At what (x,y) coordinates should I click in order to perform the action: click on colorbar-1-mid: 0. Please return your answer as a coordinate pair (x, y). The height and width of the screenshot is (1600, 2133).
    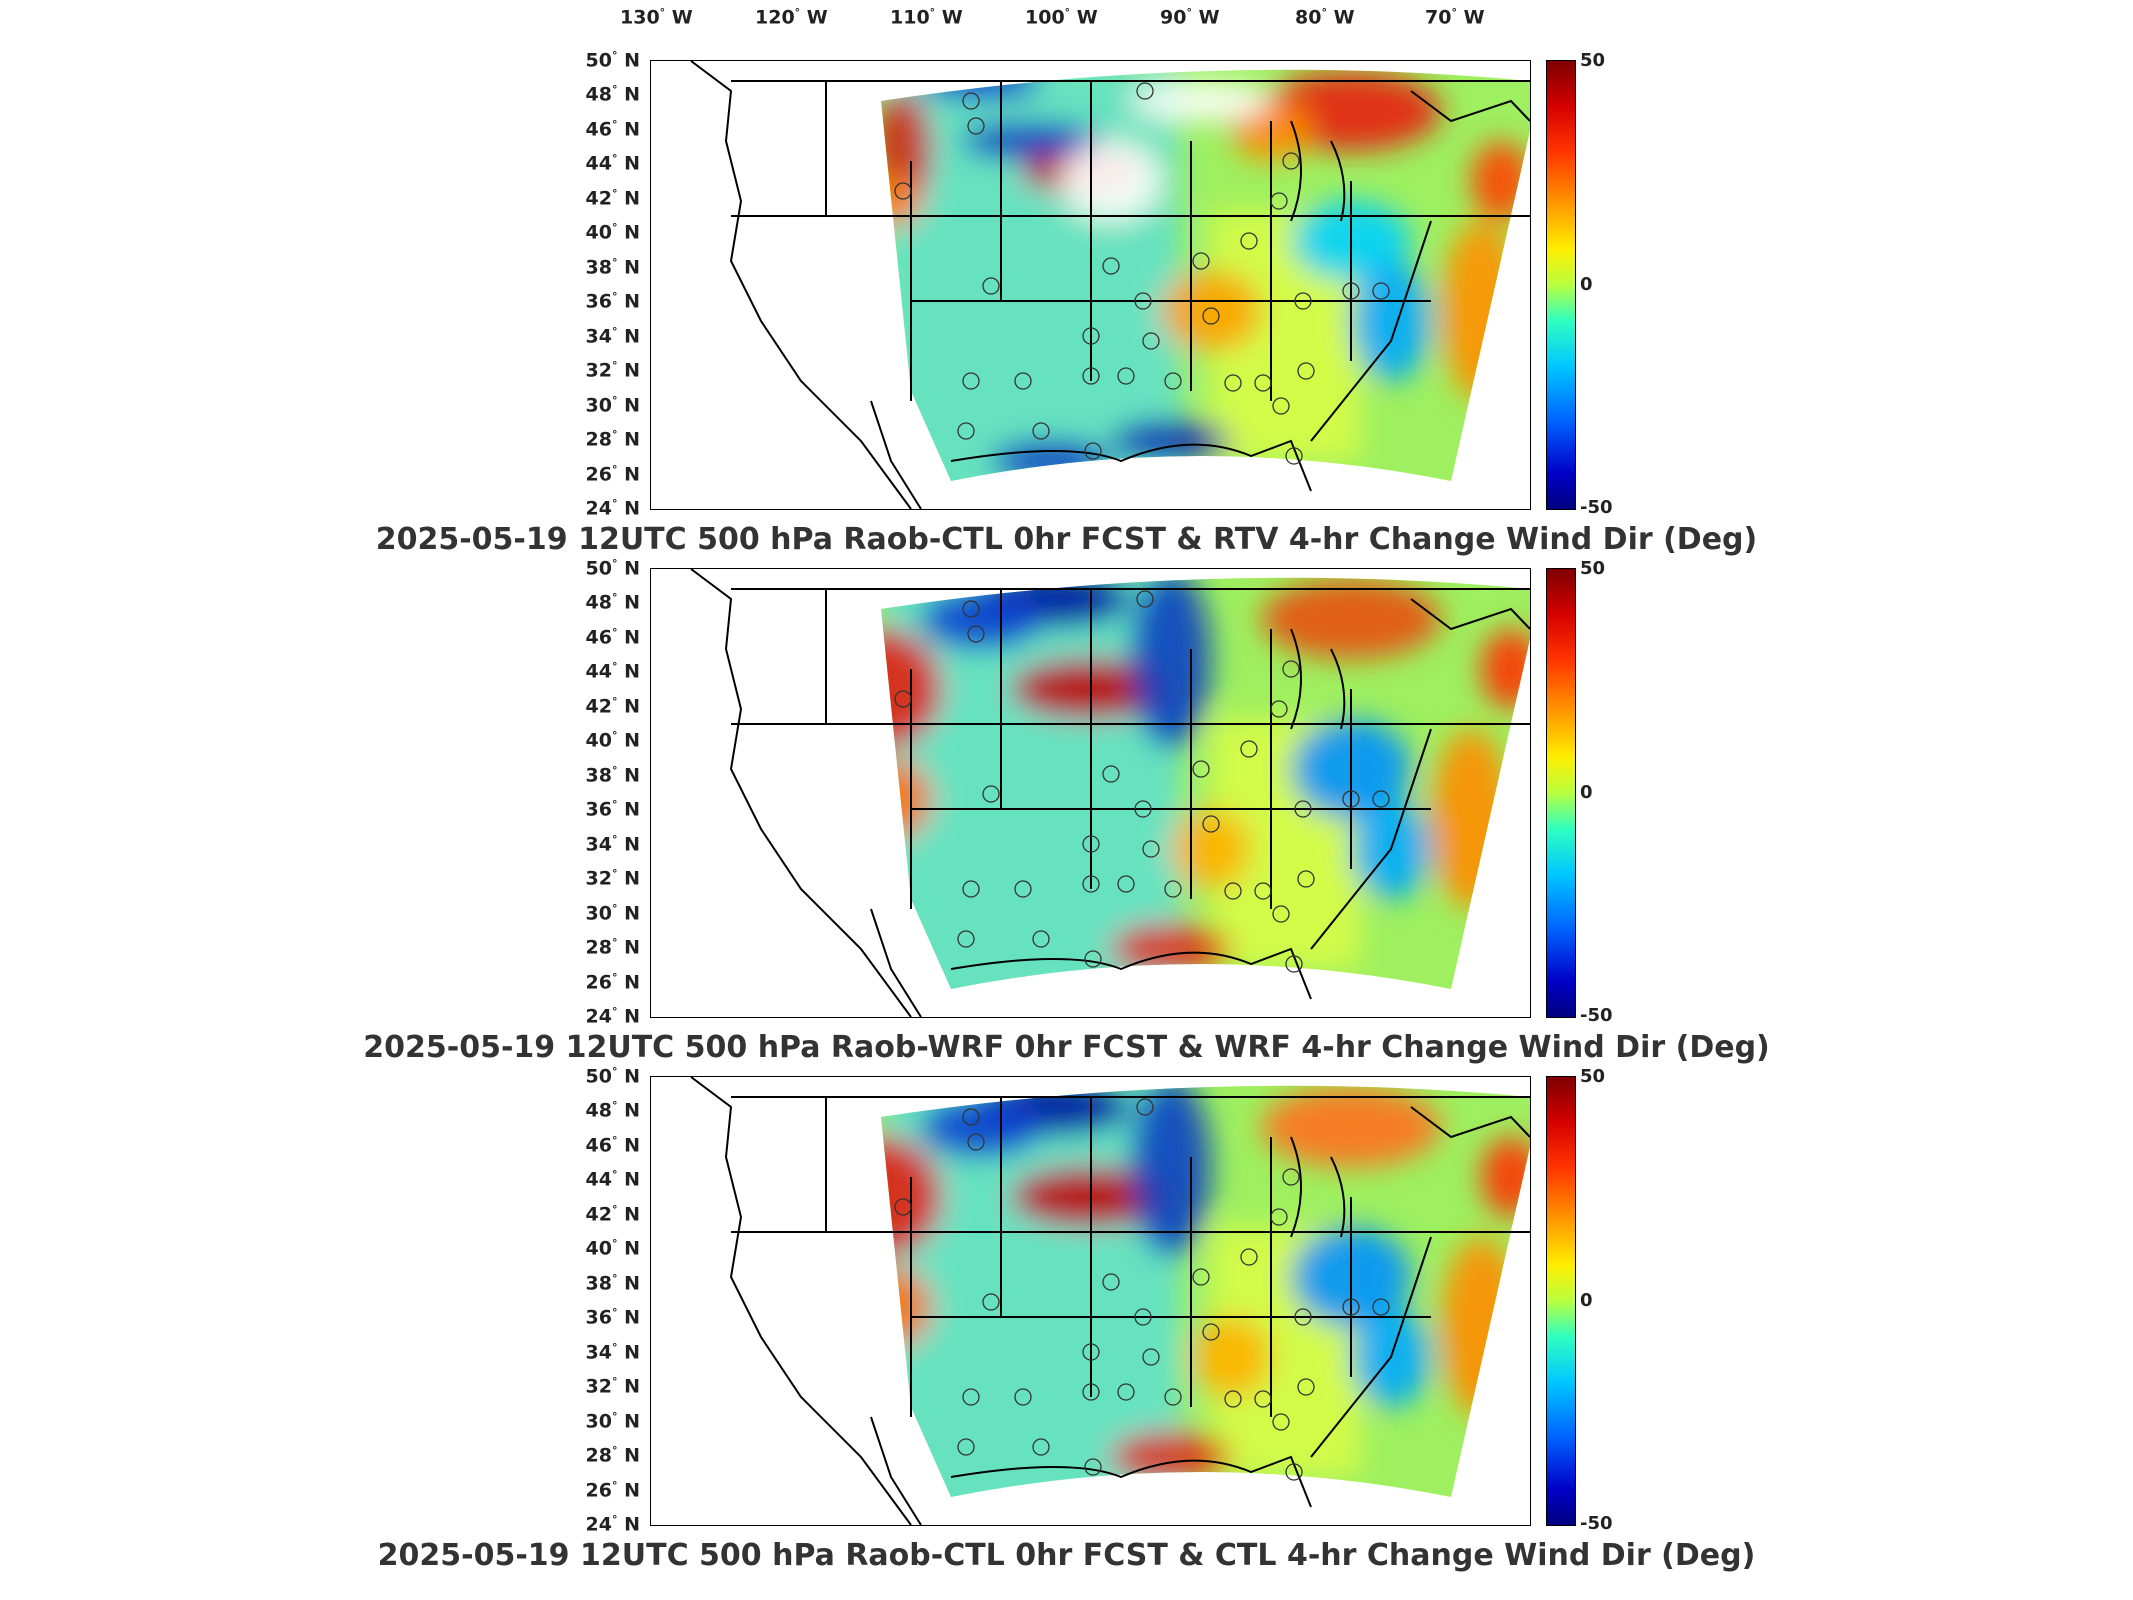
    Looking at the image, I should click on (1586, 284).